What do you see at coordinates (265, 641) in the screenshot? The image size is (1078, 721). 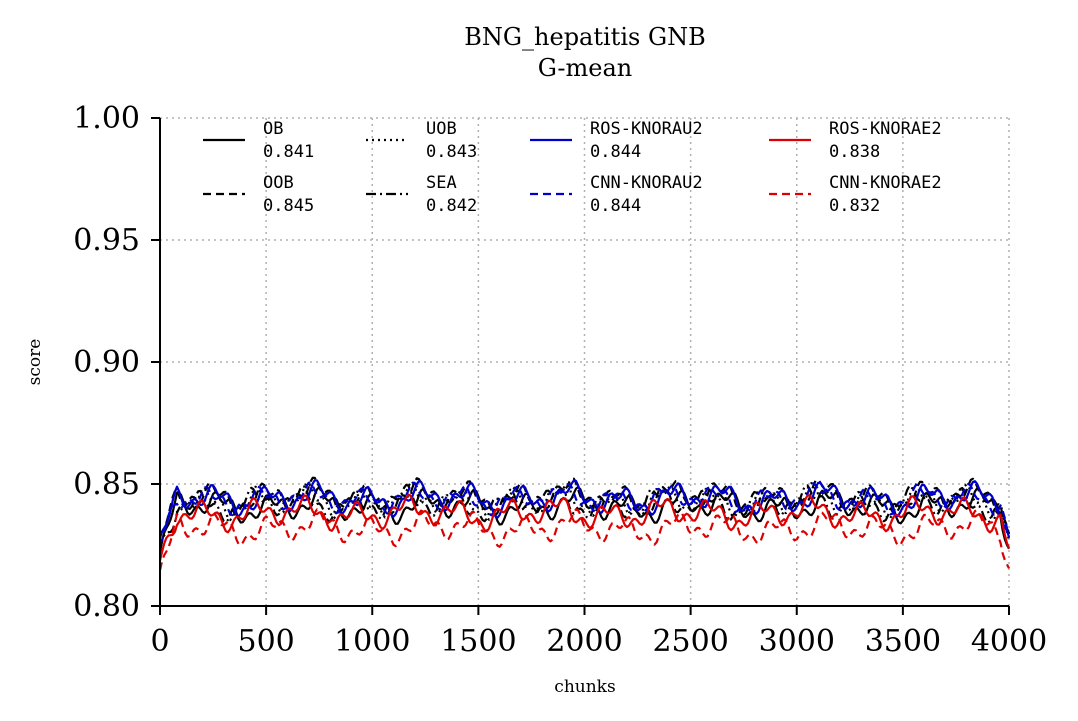 I see `x-tick-label: 500` at bounding box center [265, 641].